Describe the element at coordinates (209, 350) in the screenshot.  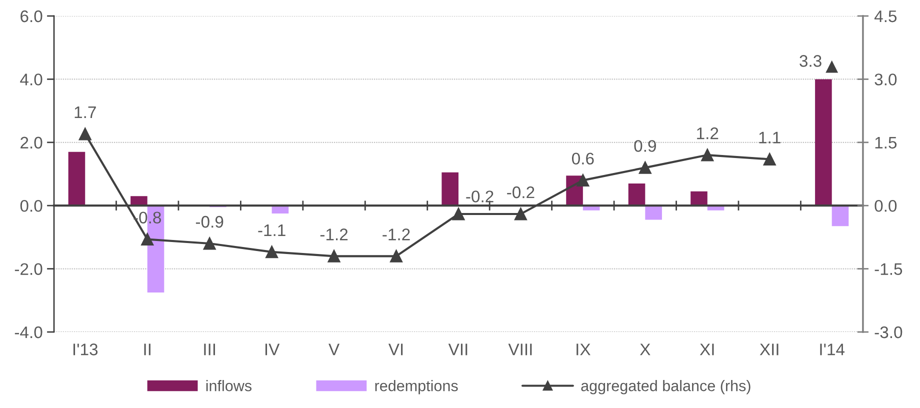
I see `x-tick-label: III` at that location.